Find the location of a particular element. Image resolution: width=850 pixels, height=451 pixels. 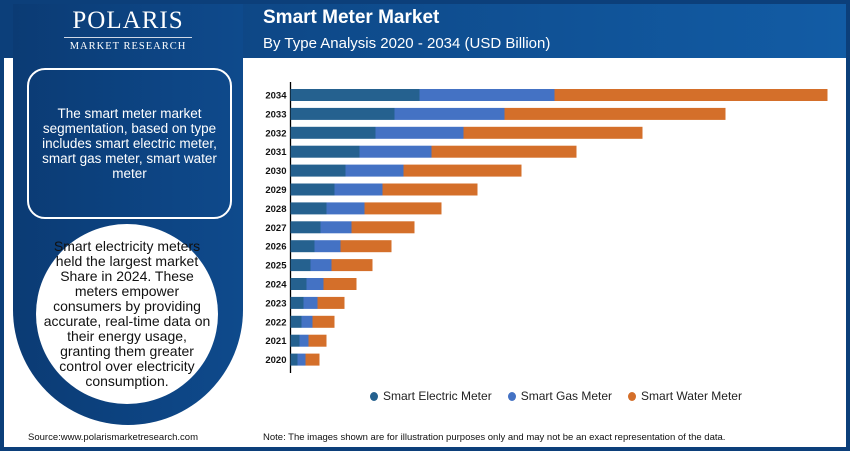

bar-smart-gas-meter-2024 is located at coordinates (315, 284).